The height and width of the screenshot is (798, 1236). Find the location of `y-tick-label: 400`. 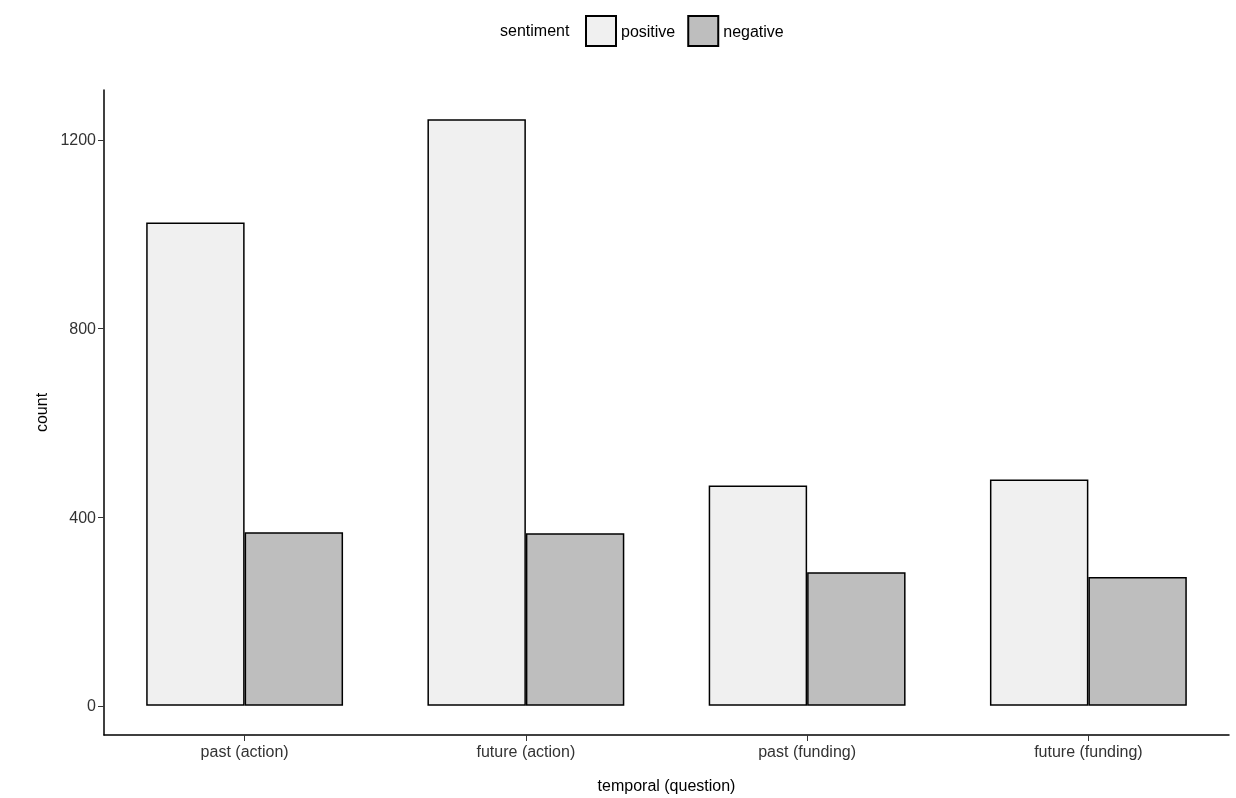

y-tick-label: 400 is located at coordinates (83, 517).